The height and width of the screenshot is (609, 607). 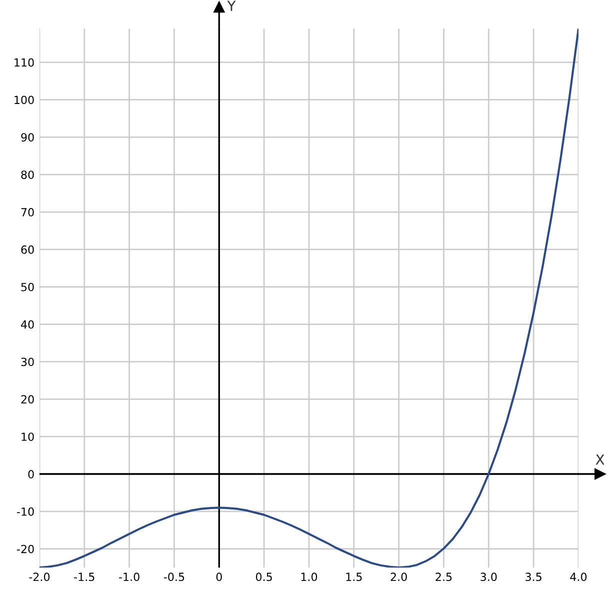 What do you see at coordinates (39, 577) in the screenshot?
I see `x-tick-label: -2.0` at bounding box center [39, 577].